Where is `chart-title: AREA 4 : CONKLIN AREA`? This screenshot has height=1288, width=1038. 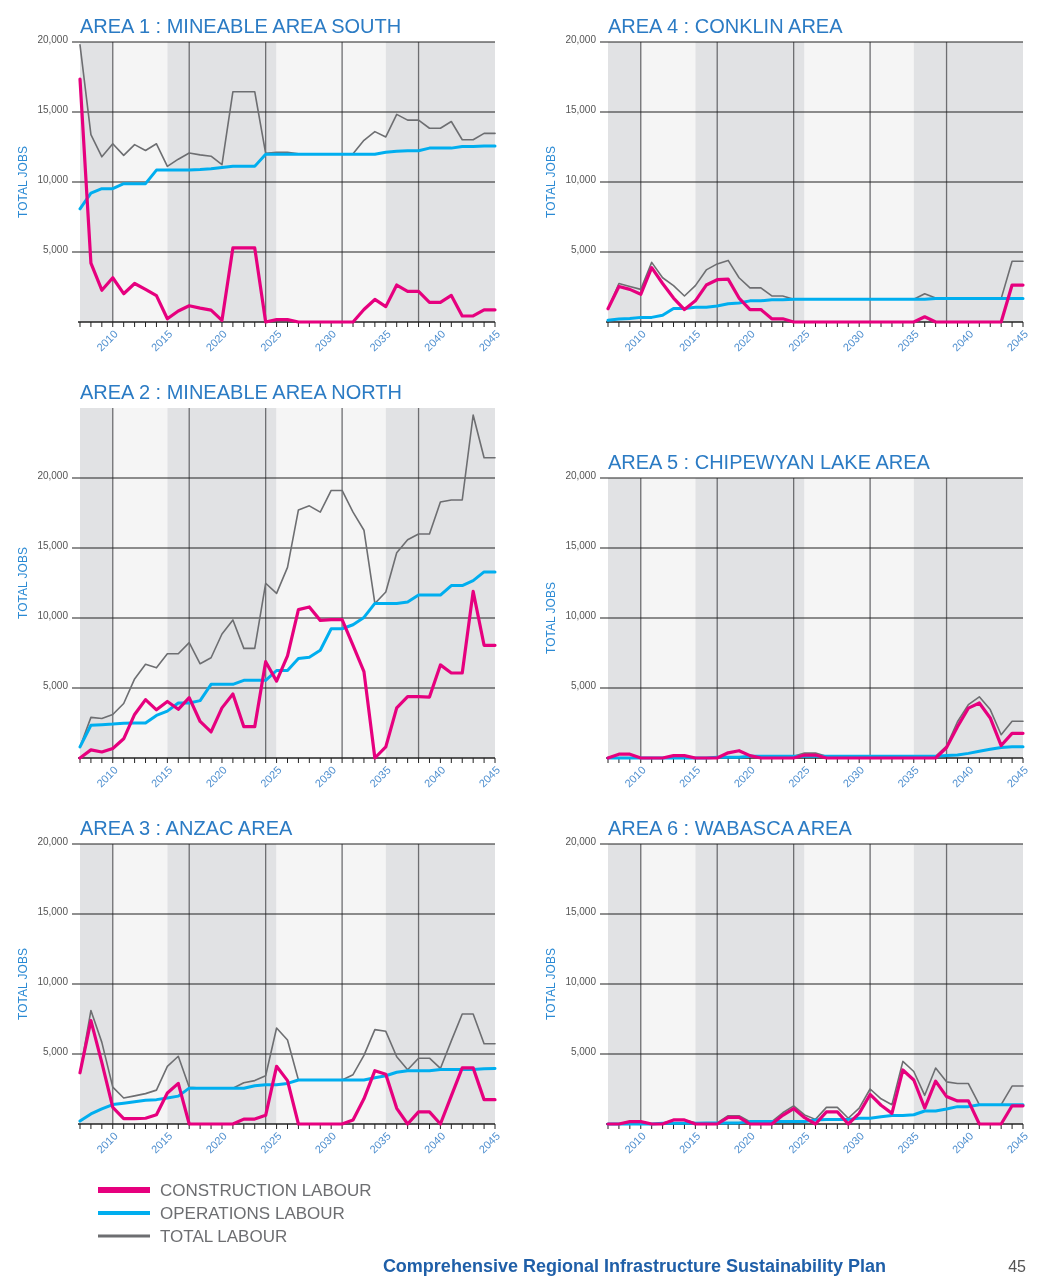
chart-title: AREA 4 : CONKLIN AREA is located at coordinates (726, 26).